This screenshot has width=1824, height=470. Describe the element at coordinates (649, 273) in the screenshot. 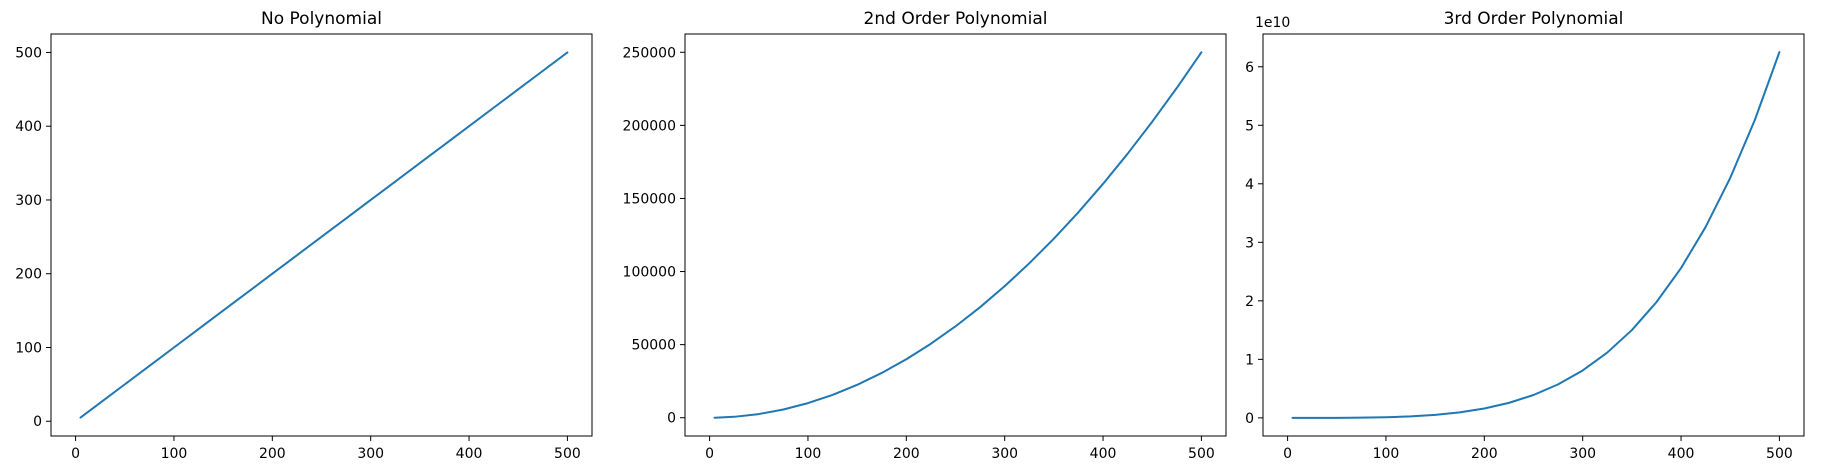

I see `chart-2-y-tick-label: 100000` at that location.